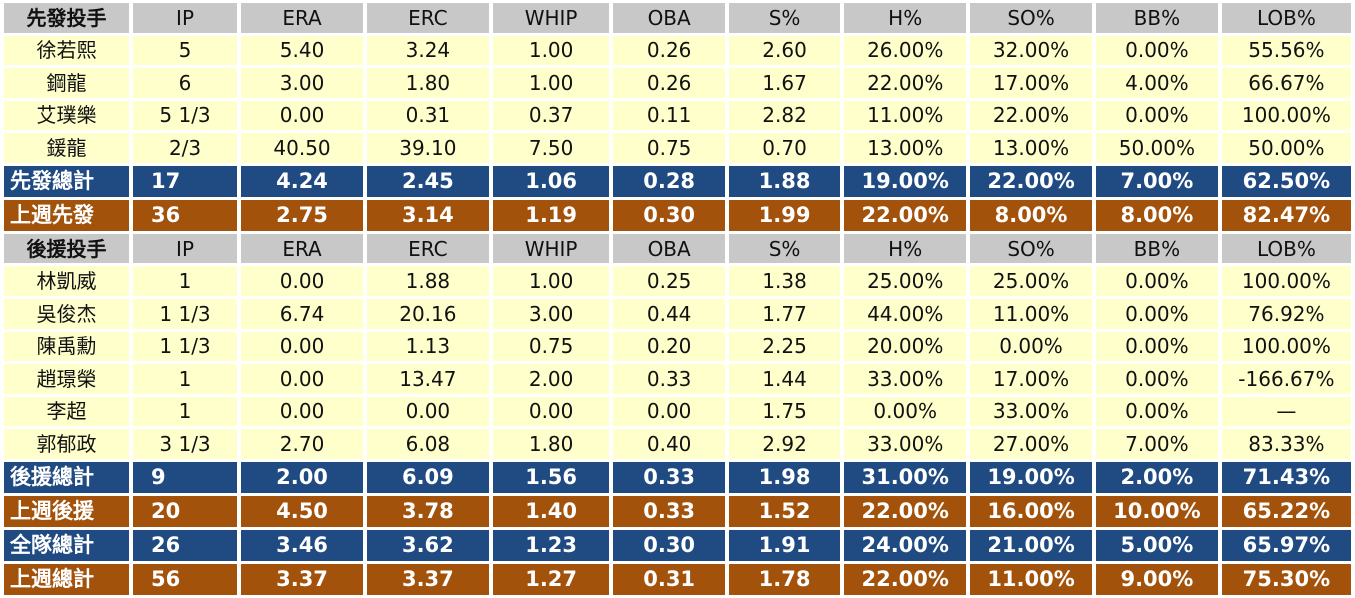 The height and width of the screenshot is (598, 1355). I want to click on stat-cell: 19.00%, so click(905, 181).